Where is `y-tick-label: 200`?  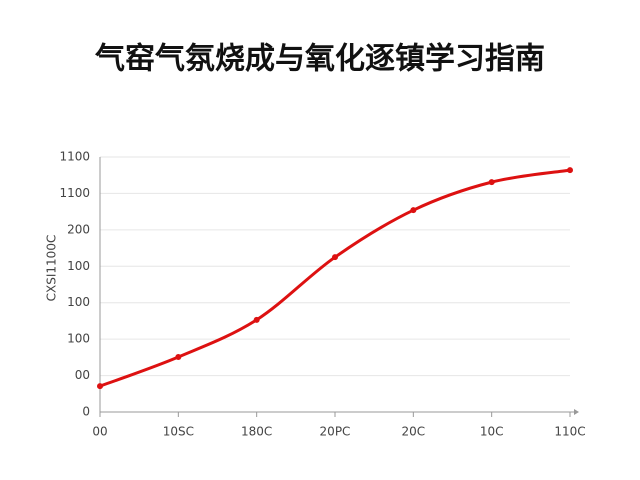 y-tick-label: 200 is located at coordinates (78, 229).